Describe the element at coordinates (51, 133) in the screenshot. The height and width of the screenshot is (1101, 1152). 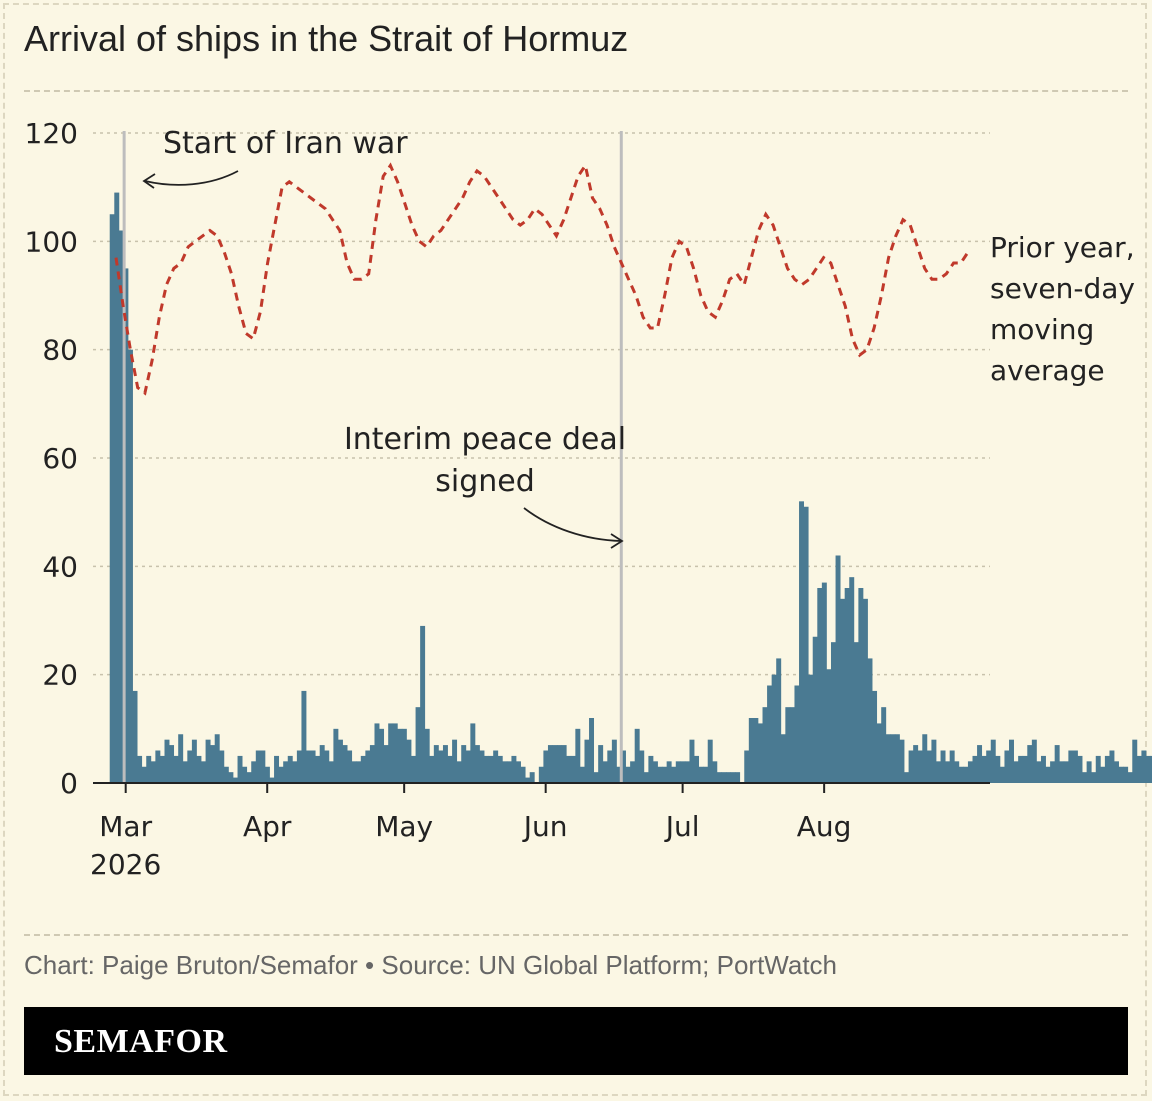
I see `y-tick-label-120: 120` at that location.